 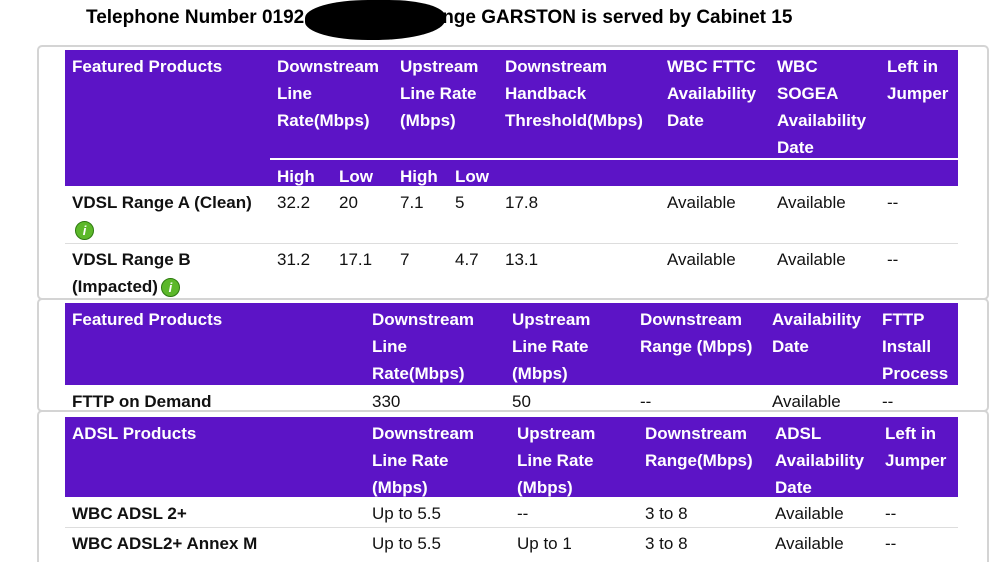 I want to click on cell: 17.8, so click(x=579, y=214).